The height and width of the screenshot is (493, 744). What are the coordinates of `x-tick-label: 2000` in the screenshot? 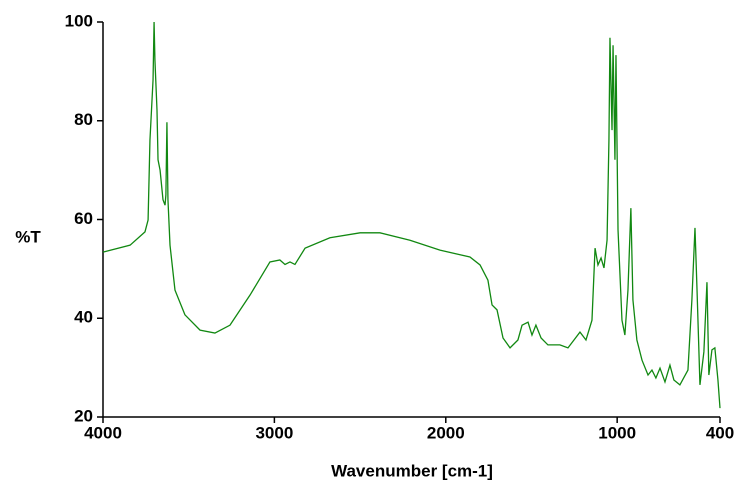 It's located at (446, 432).